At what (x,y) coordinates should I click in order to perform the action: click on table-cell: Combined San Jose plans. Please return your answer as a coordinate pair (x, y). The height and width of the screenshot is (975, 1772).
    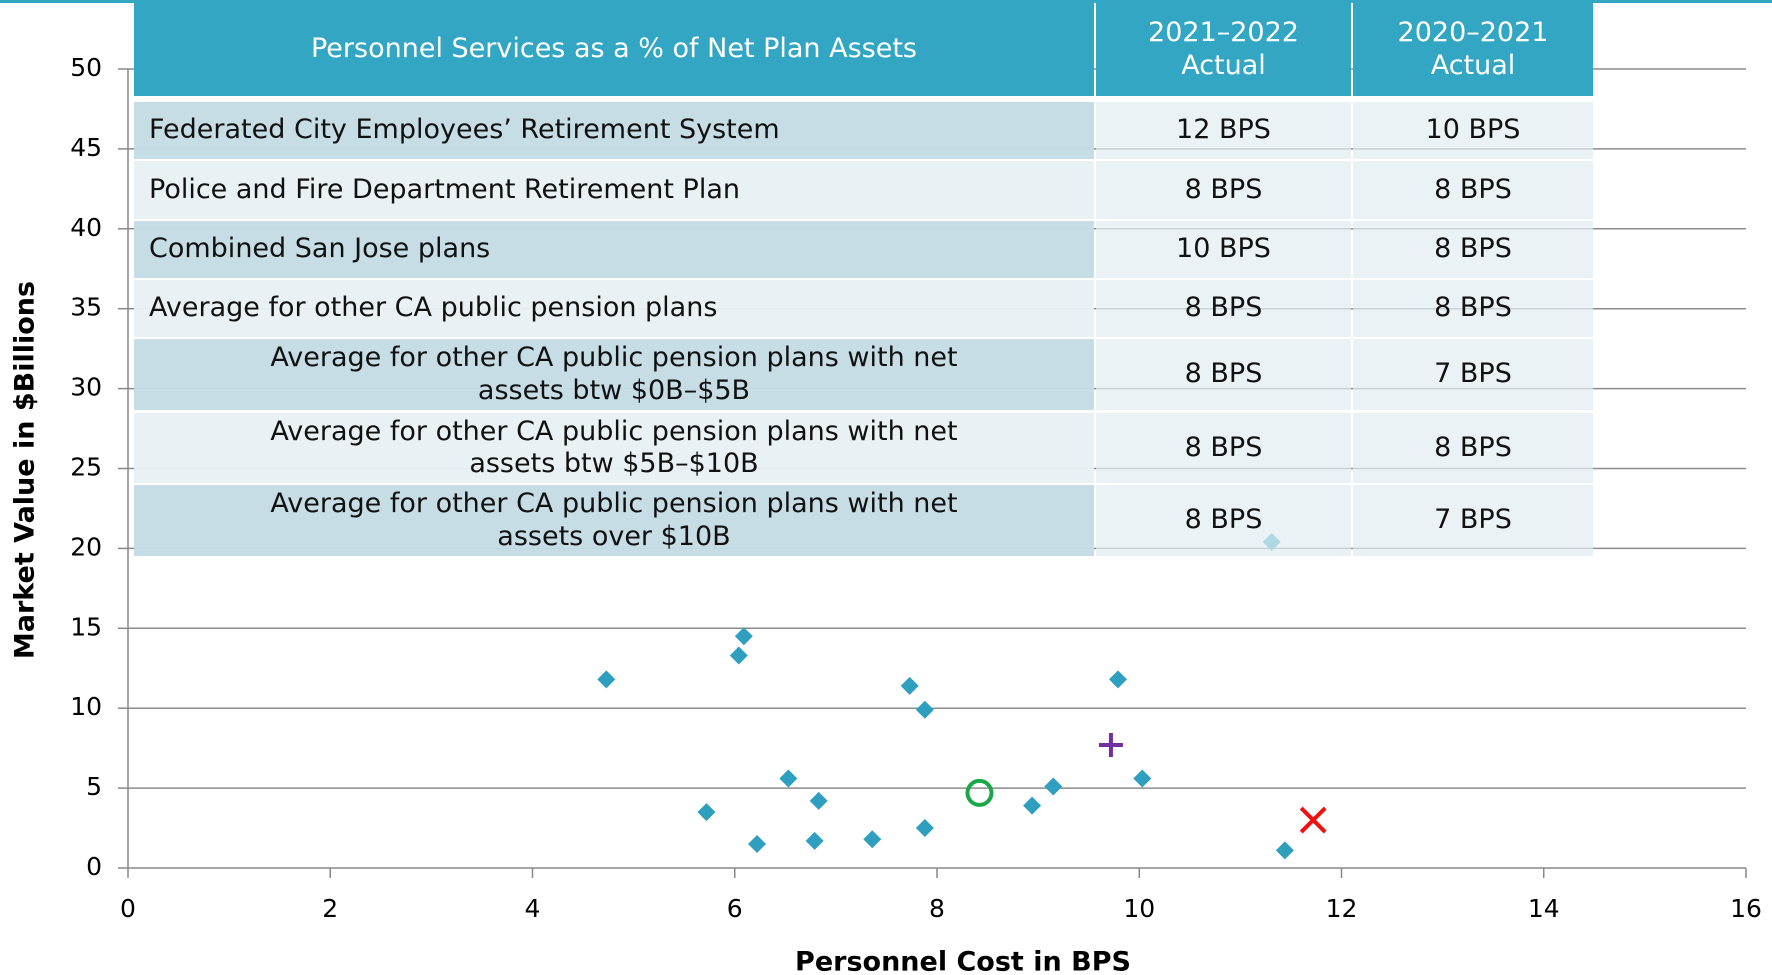
    Looking at the image, I should click on (614, 249).